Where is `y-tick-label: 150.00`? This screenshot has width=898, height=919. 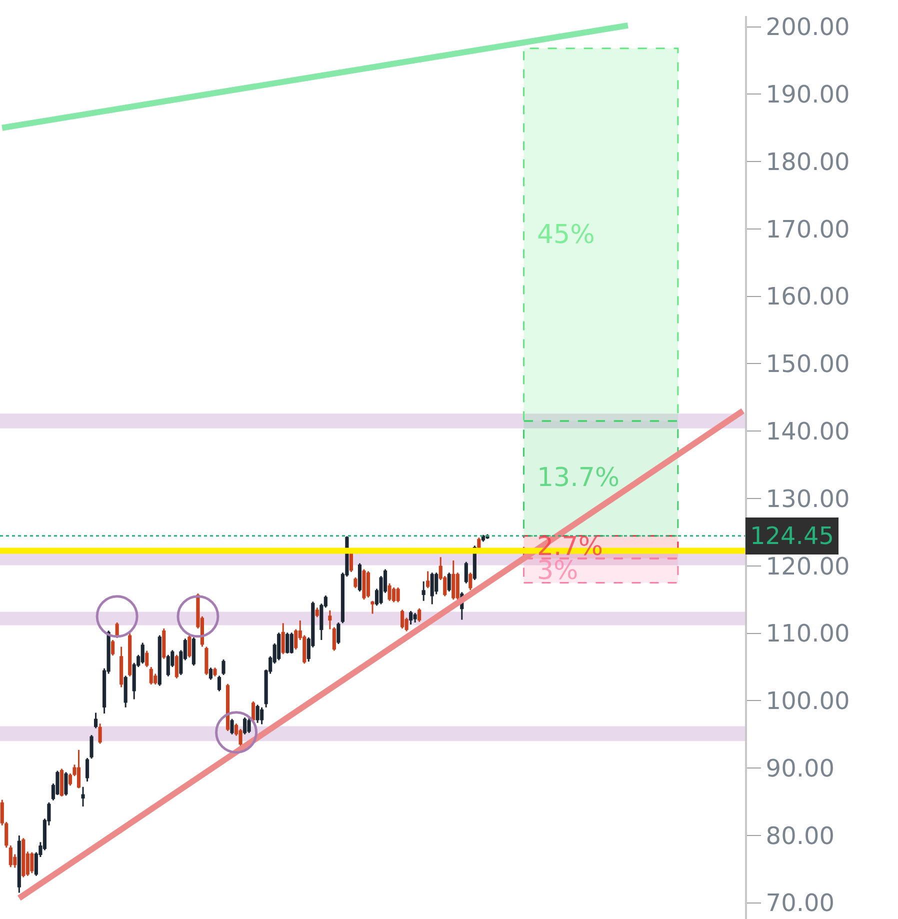 y-tick-label: 150.00 is located at coordinates (808, 364).